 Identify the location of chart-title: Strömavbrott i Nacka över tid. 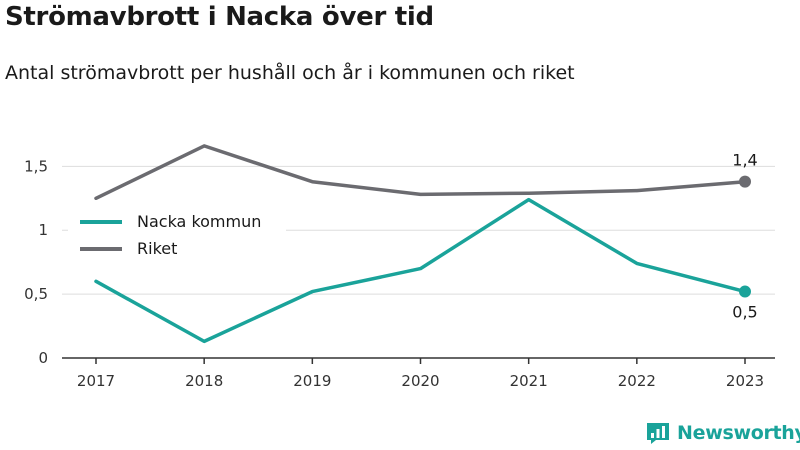
(219, 17).